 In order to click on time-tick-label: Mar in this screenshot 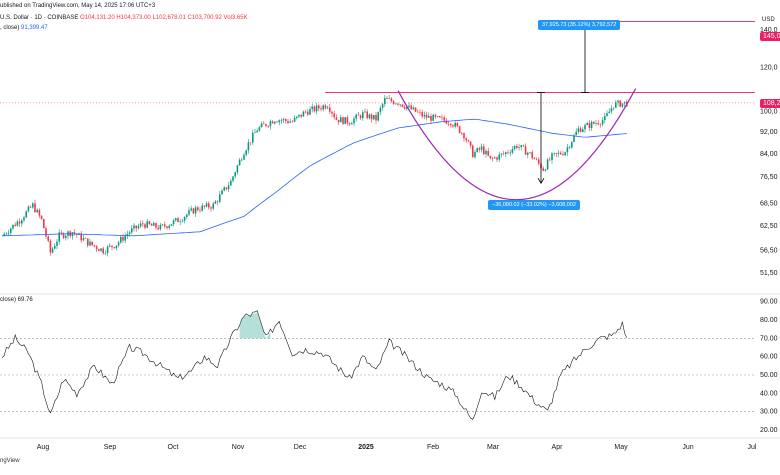, I will do `click(493, 447)`.